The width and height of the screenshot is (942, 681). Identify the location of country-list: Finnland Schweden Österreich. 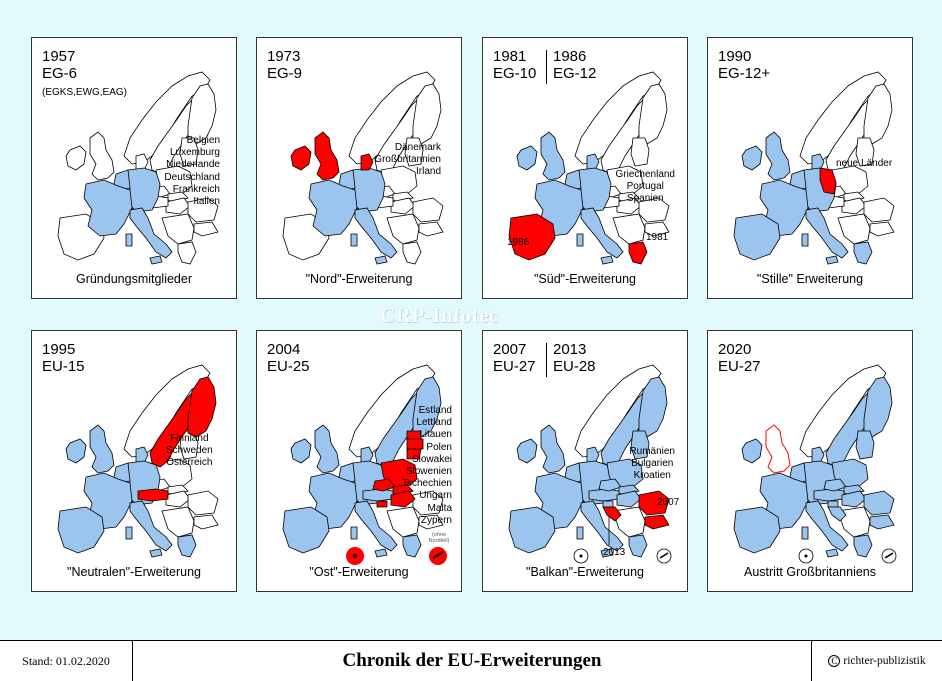
(189, 451).